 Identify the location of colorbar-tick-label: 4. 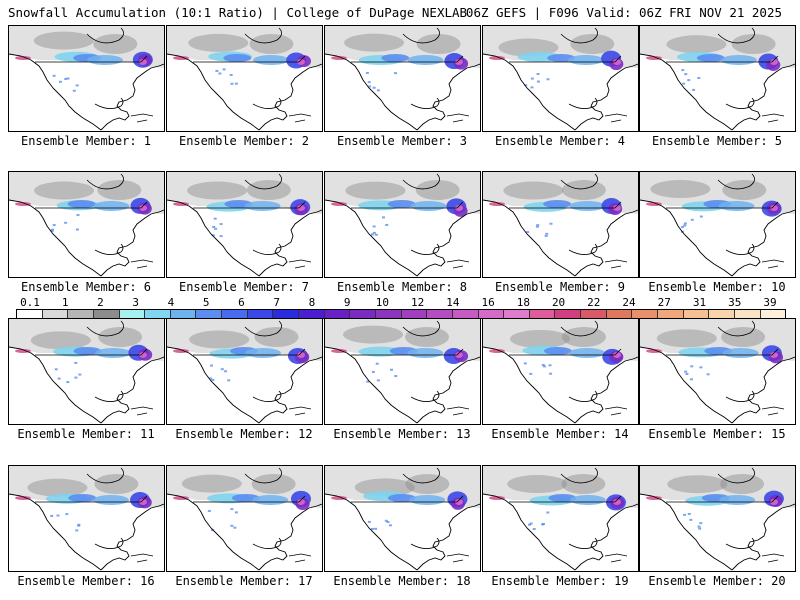
(171, 302).